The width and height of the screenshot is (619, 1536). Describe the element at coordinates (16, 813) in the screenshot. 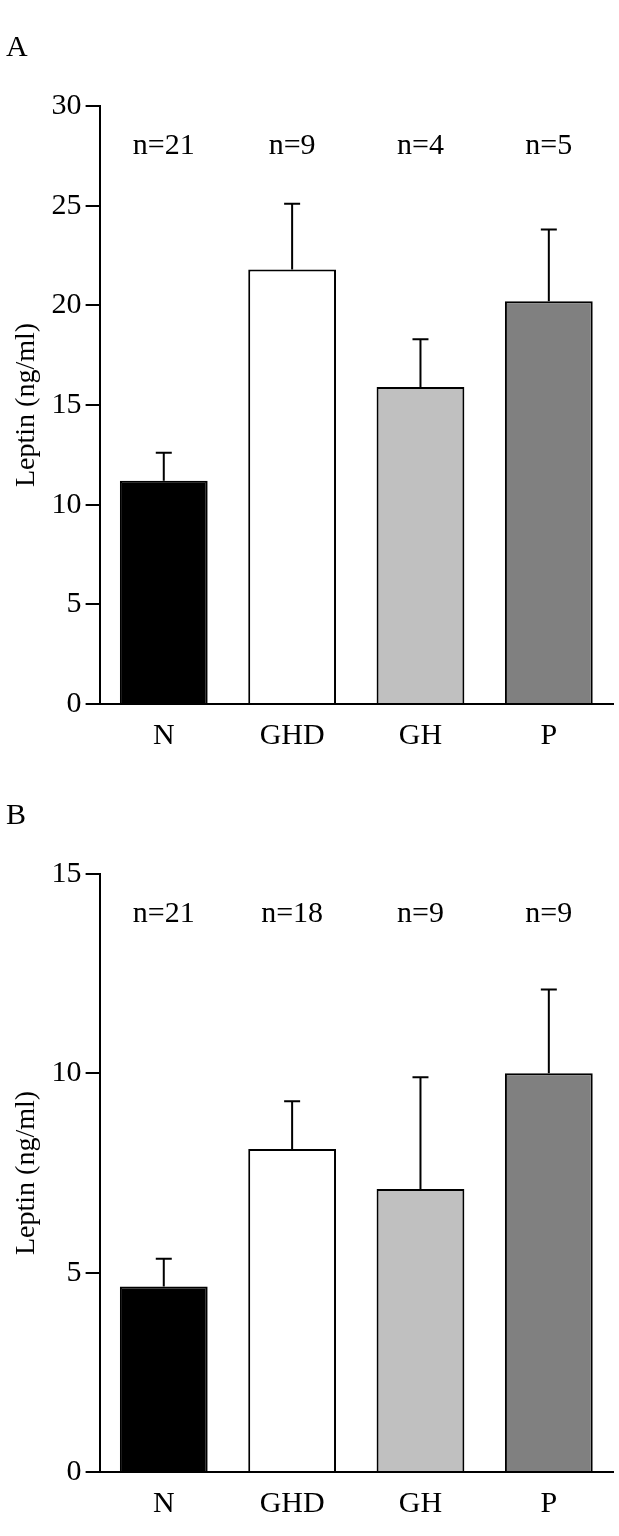

I see `chart-title: B` at that location.